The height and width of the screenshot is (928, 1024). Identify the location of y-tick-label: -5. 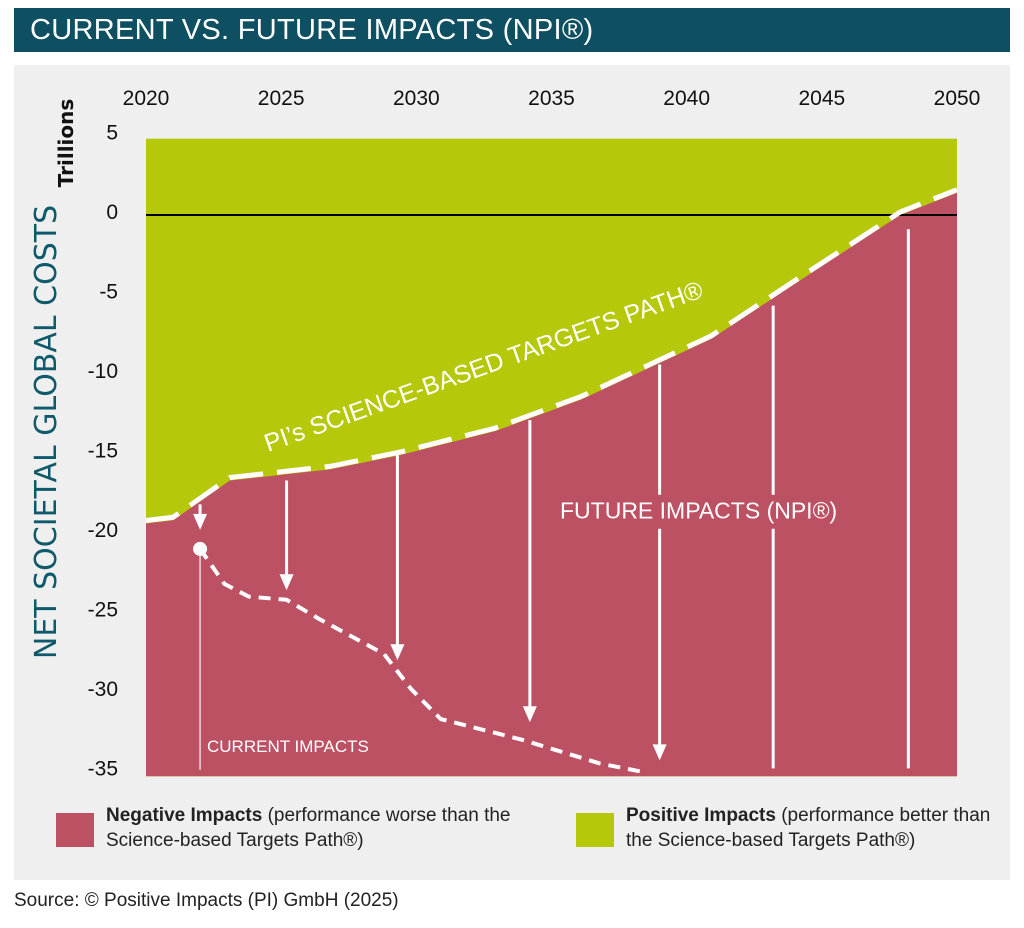
(108, 292).